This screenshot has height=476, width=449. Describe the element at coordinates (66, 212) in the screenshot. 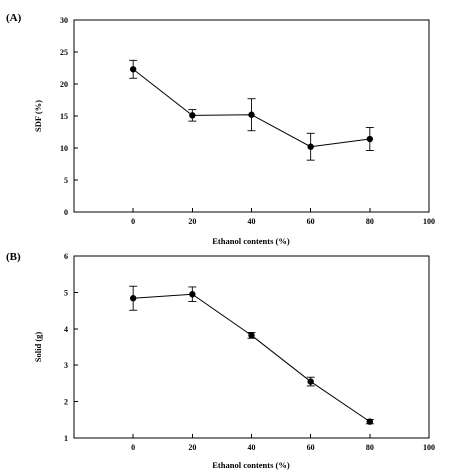

I see `y-tick-label: 0` at that location.